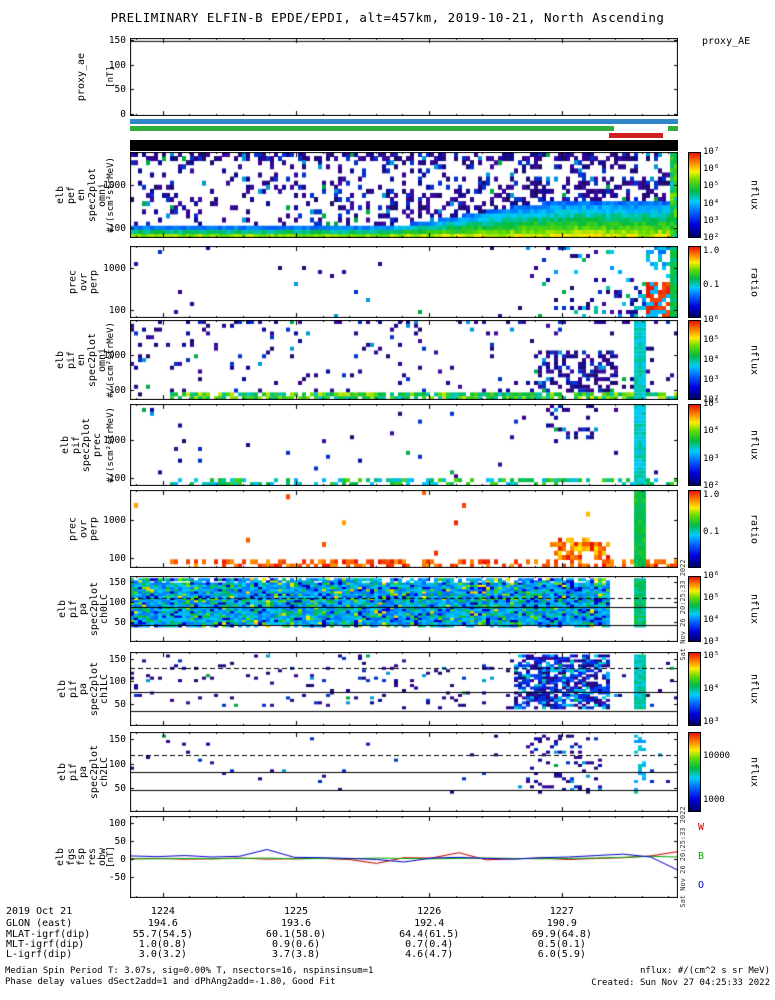 The image size is (775, 1000). Describe the element at coordinates (117, 311) in the screenshot. I see `ytick-pef_ratio-1: 100` at that location.